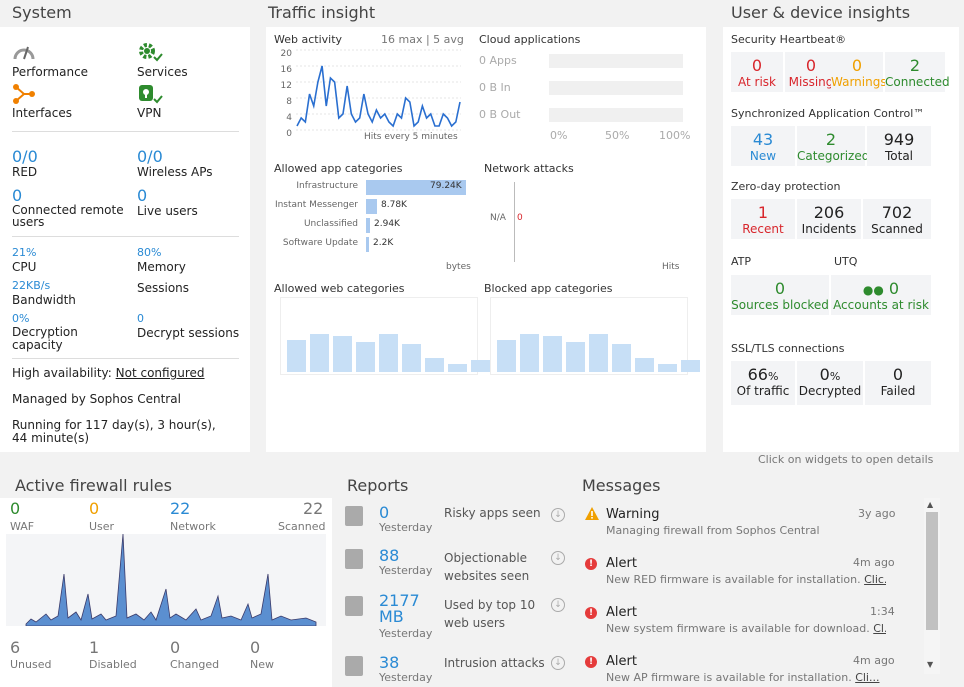  Describe the element at coordinates (763, 146) in the screenshot. I see `sac-new: 43 New` at that location.